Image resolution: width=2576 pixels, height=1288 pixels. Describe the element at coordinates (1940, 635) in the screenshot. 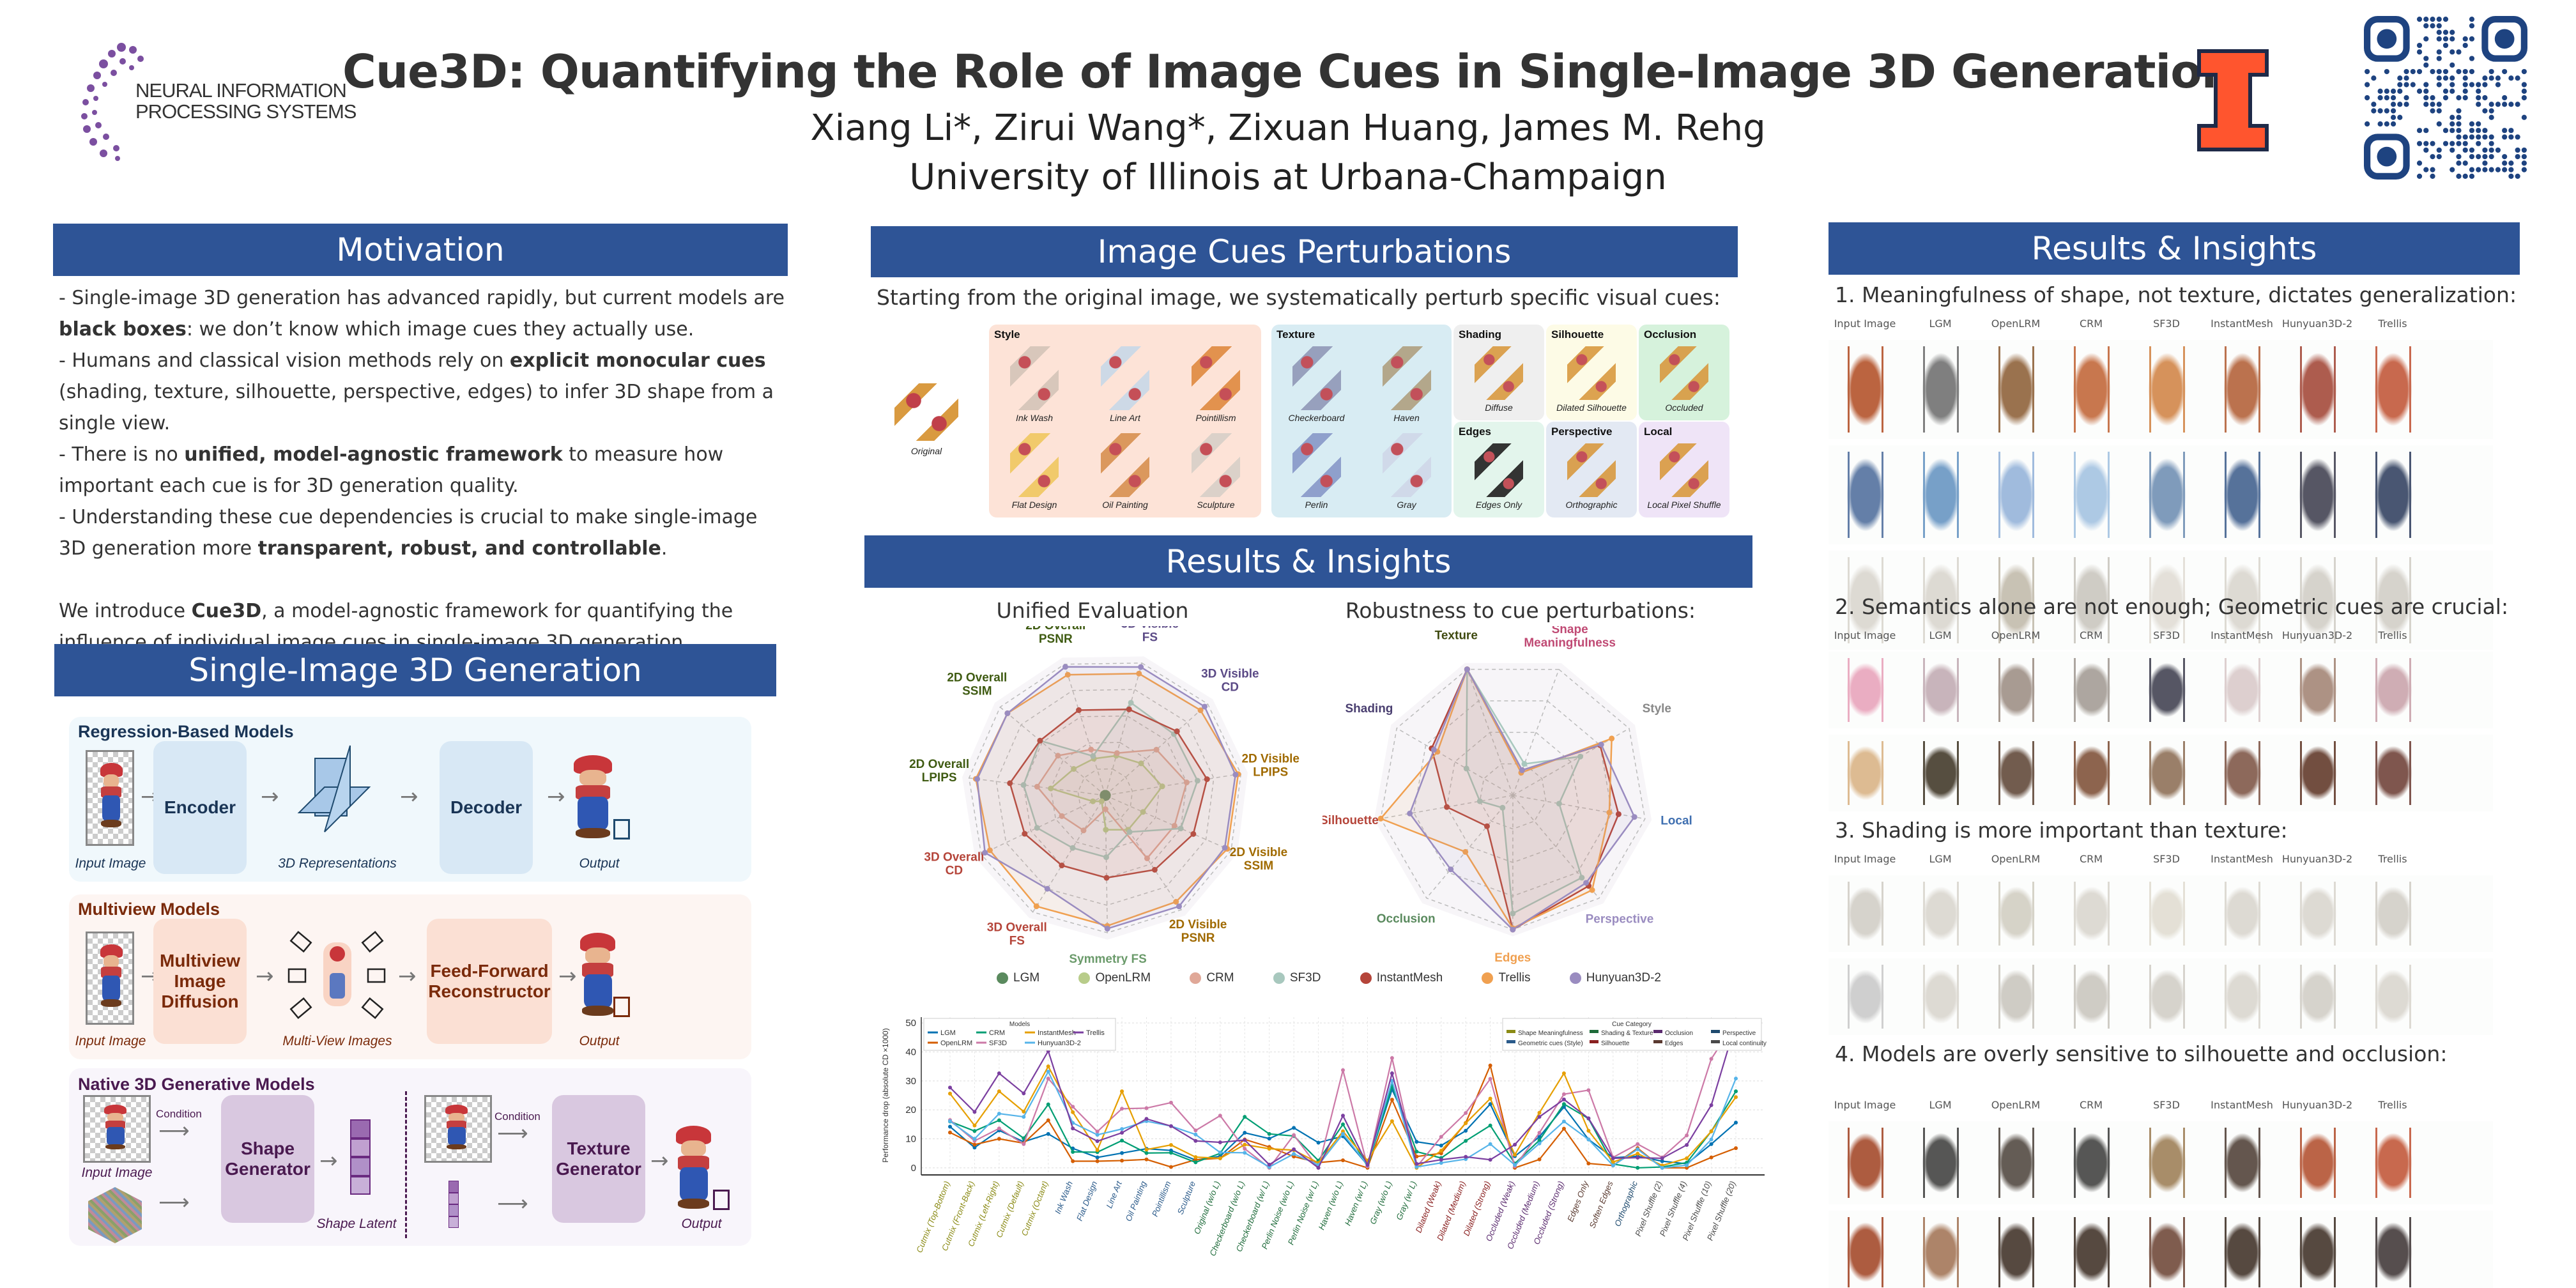

I see `column-header: LGM` at that location.